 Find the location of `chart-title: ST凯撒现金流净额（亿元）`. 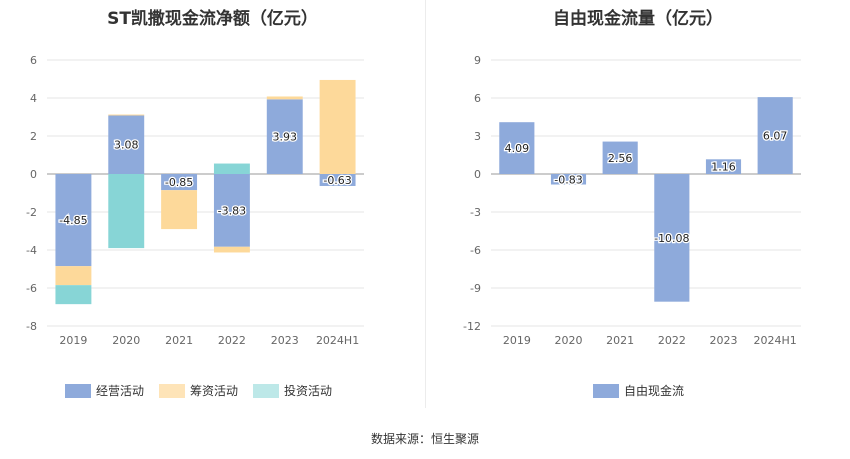

chart-title: ST凯撒现金流净额（亿元） is located at coordinates (212, 19).